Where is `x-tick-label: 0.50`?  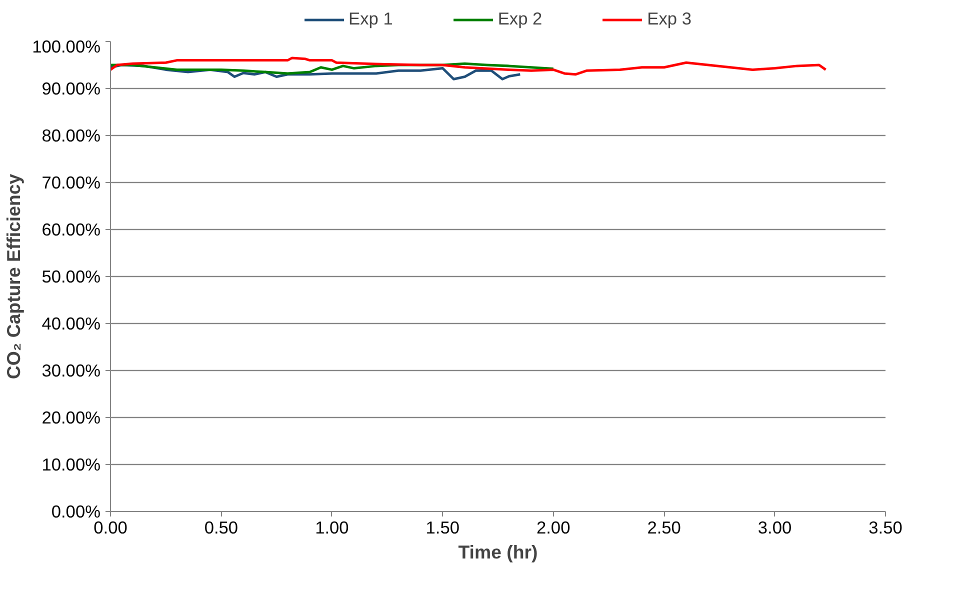 x-tick-label: 0.50 is located at coordinates (221, 528).